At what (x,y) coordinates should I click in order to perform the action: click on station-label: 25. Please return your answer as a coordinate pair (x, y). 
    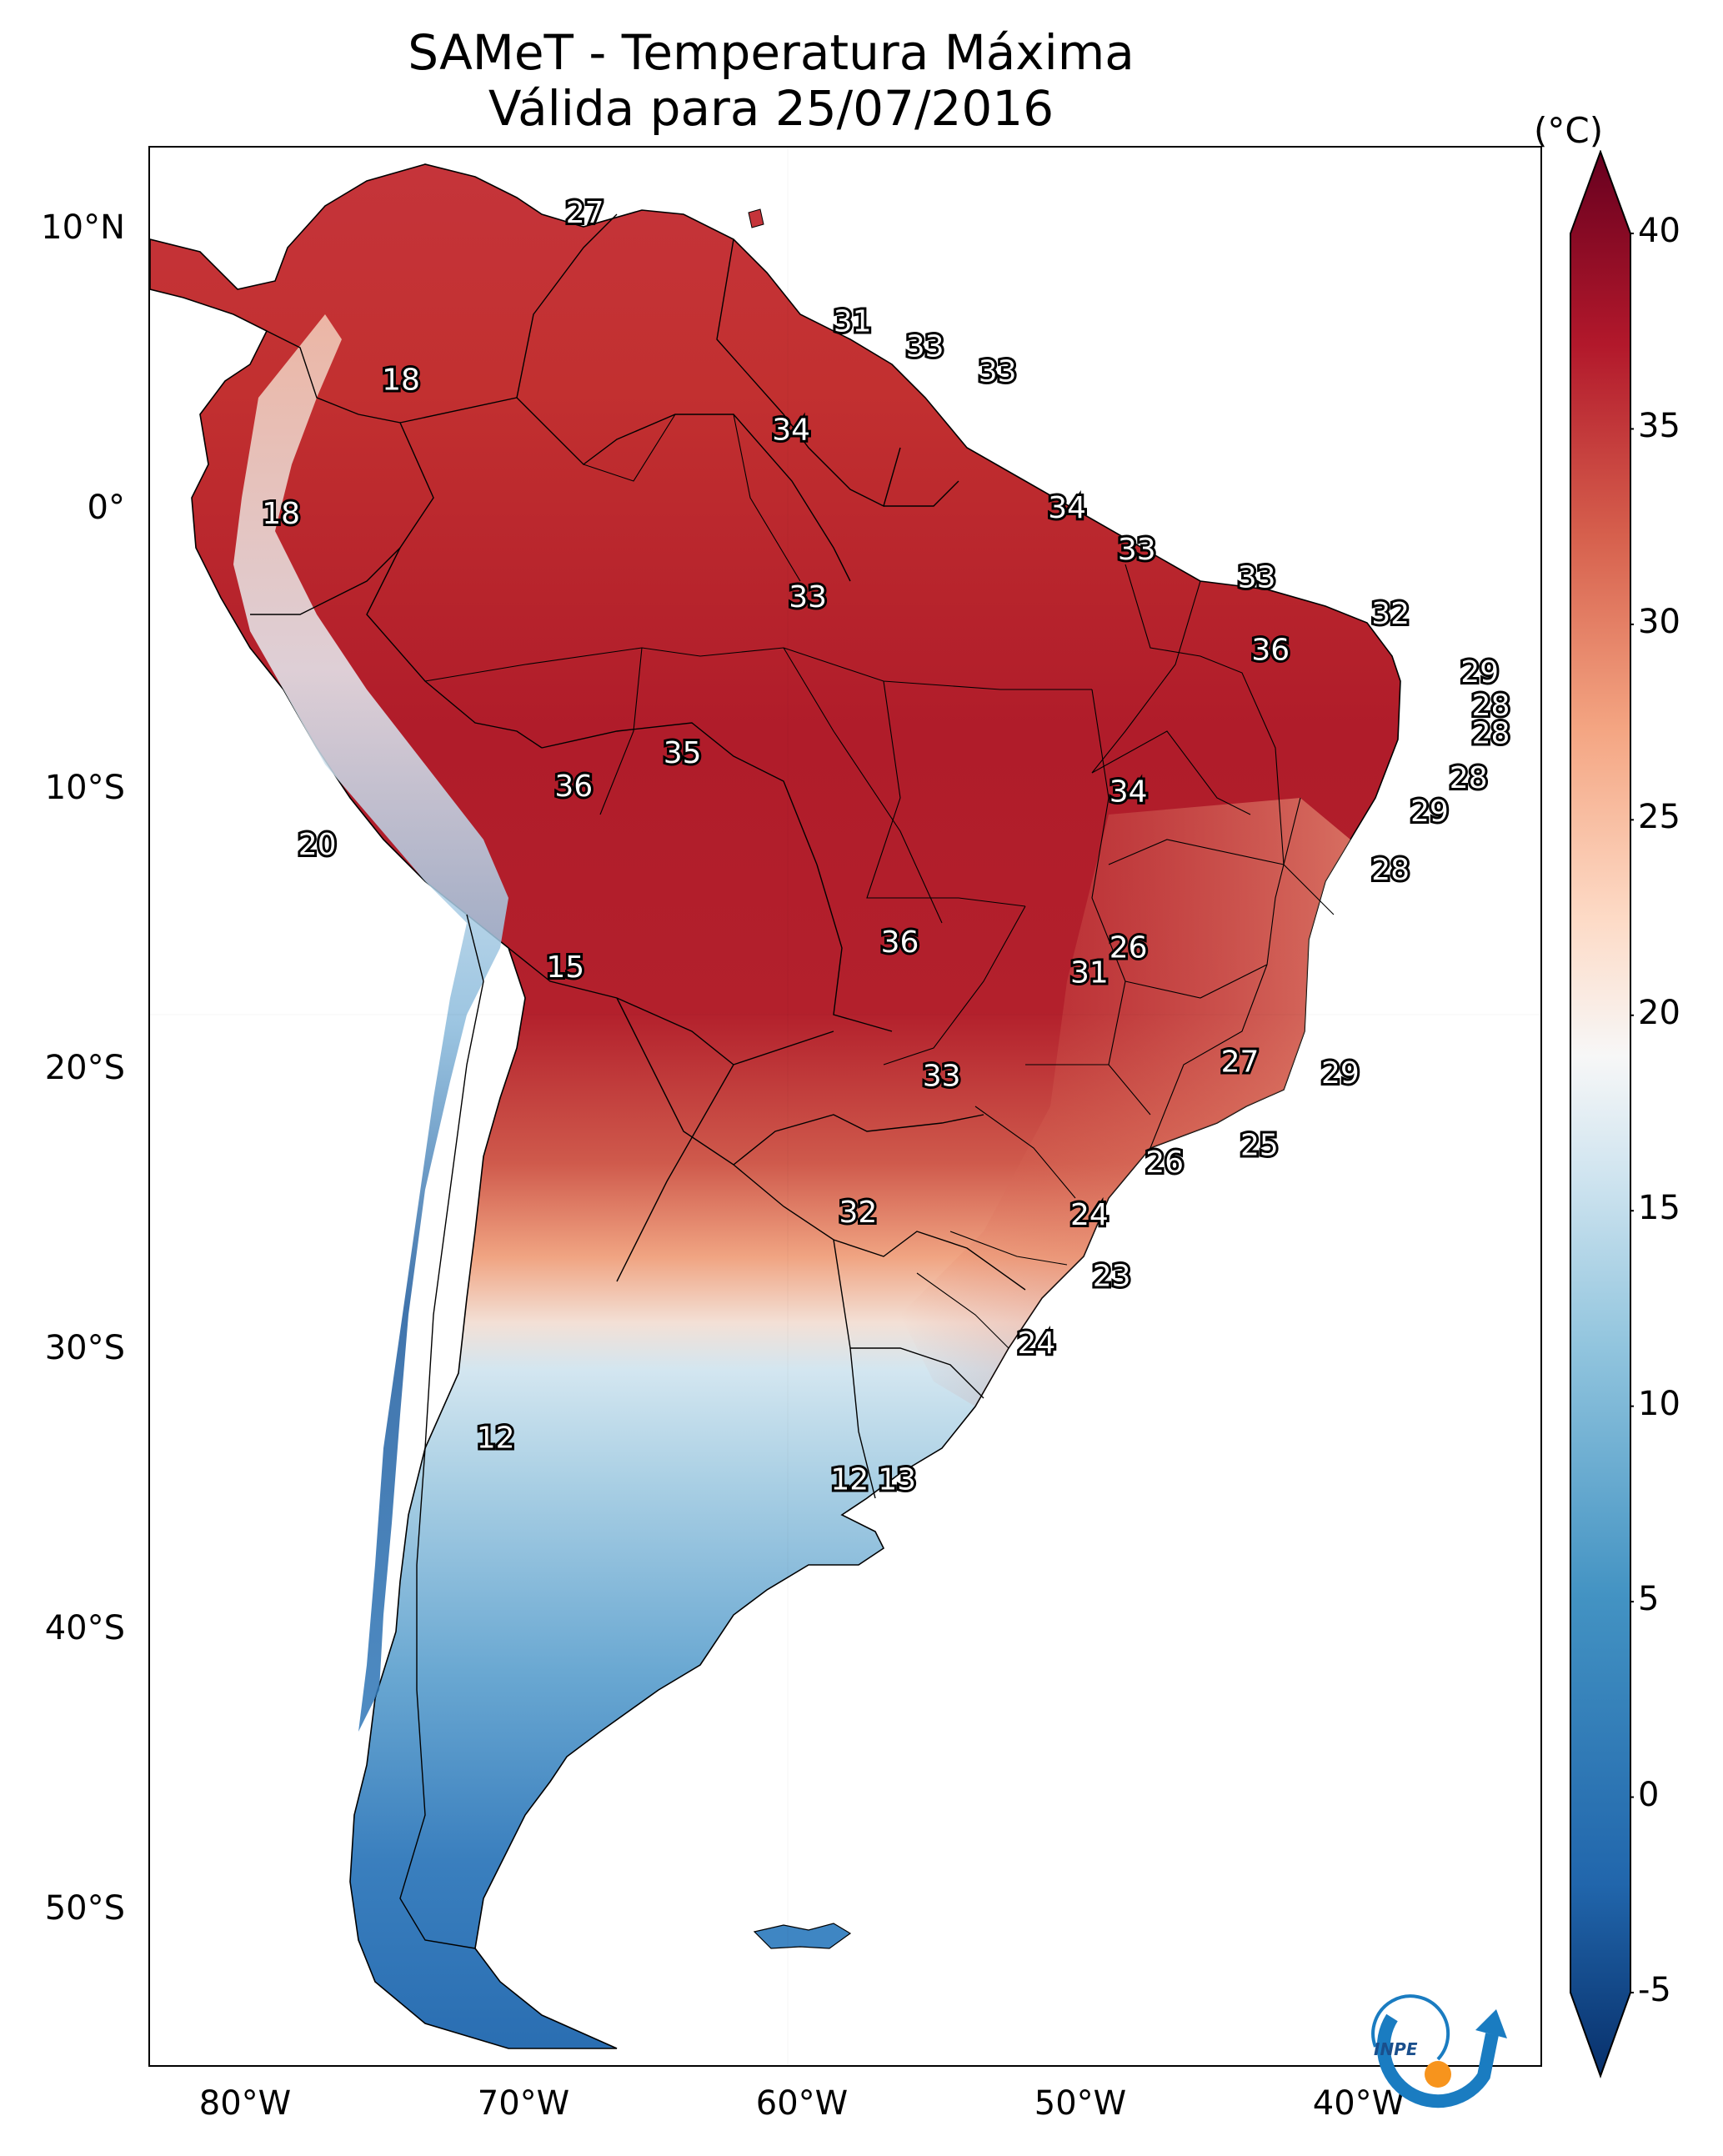
    Looking at the image, I should click on (1260, 1146).